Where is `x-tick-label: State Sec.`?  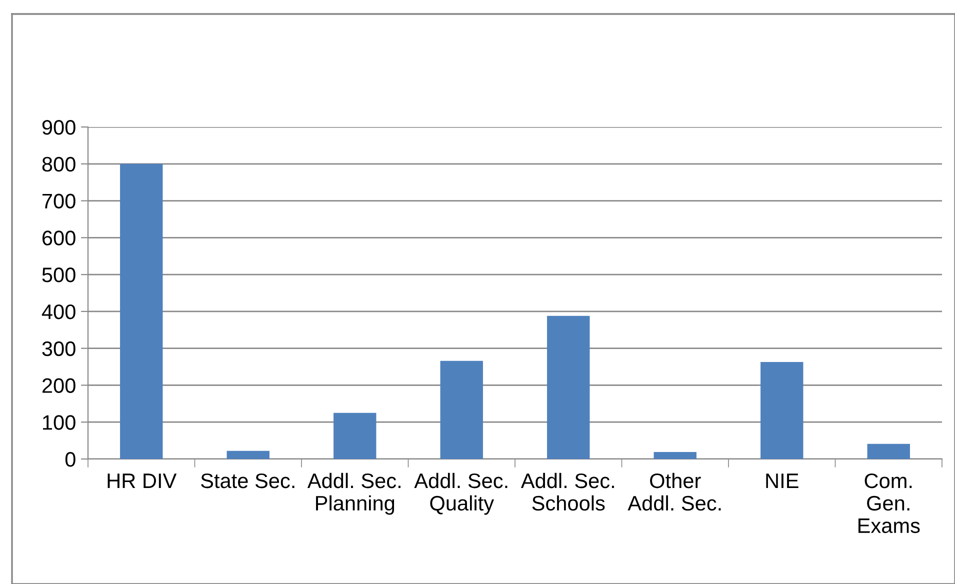 x-tick-label: State Sec. is located at coordinates (247, 480).